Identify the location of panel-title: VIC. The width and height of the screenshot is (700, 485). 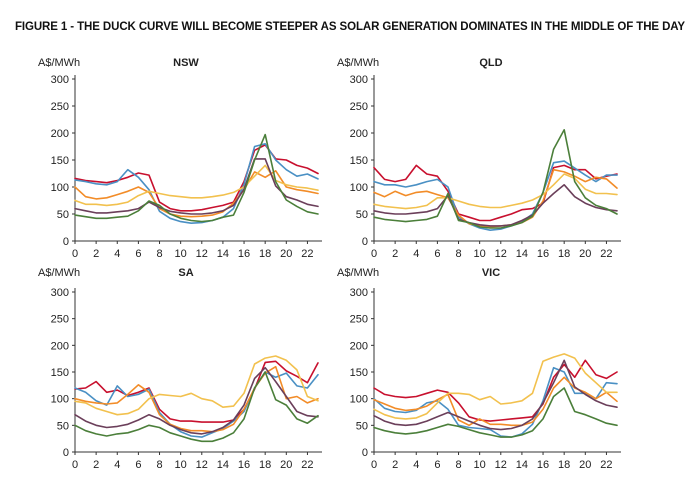
(491, 273).